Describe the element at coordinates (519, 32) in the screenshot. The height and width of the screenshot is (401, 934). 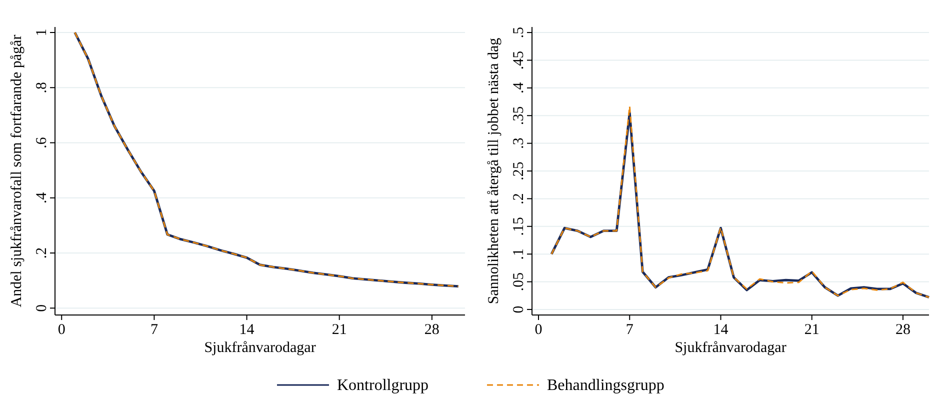
I see `y-tick-label: .5` at that location.